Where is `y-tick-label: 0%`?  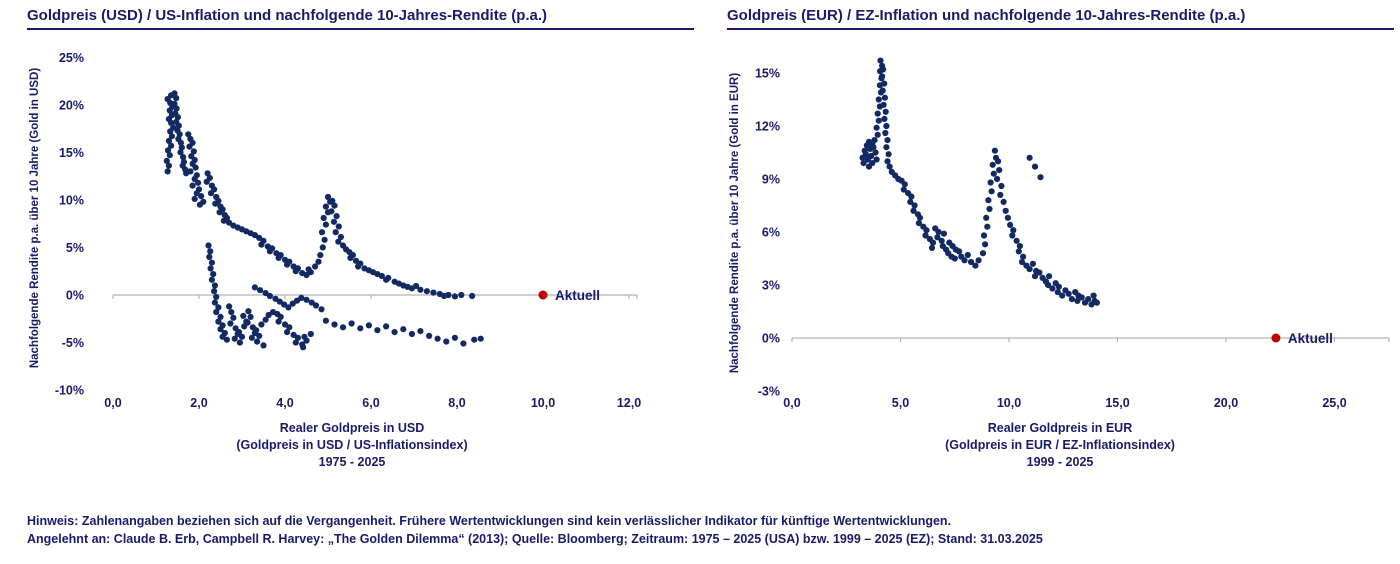 y-tick-label: 0% is located at coordinates (771, 339).